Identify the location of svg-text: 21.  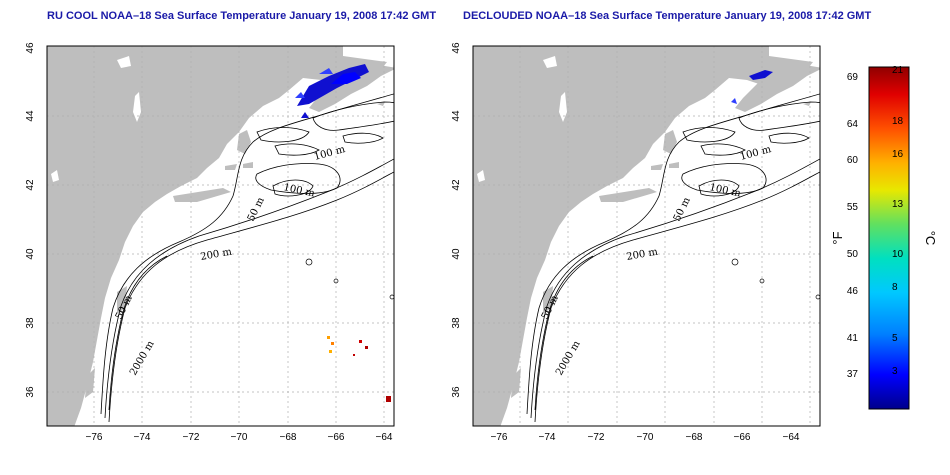
(898, 70).